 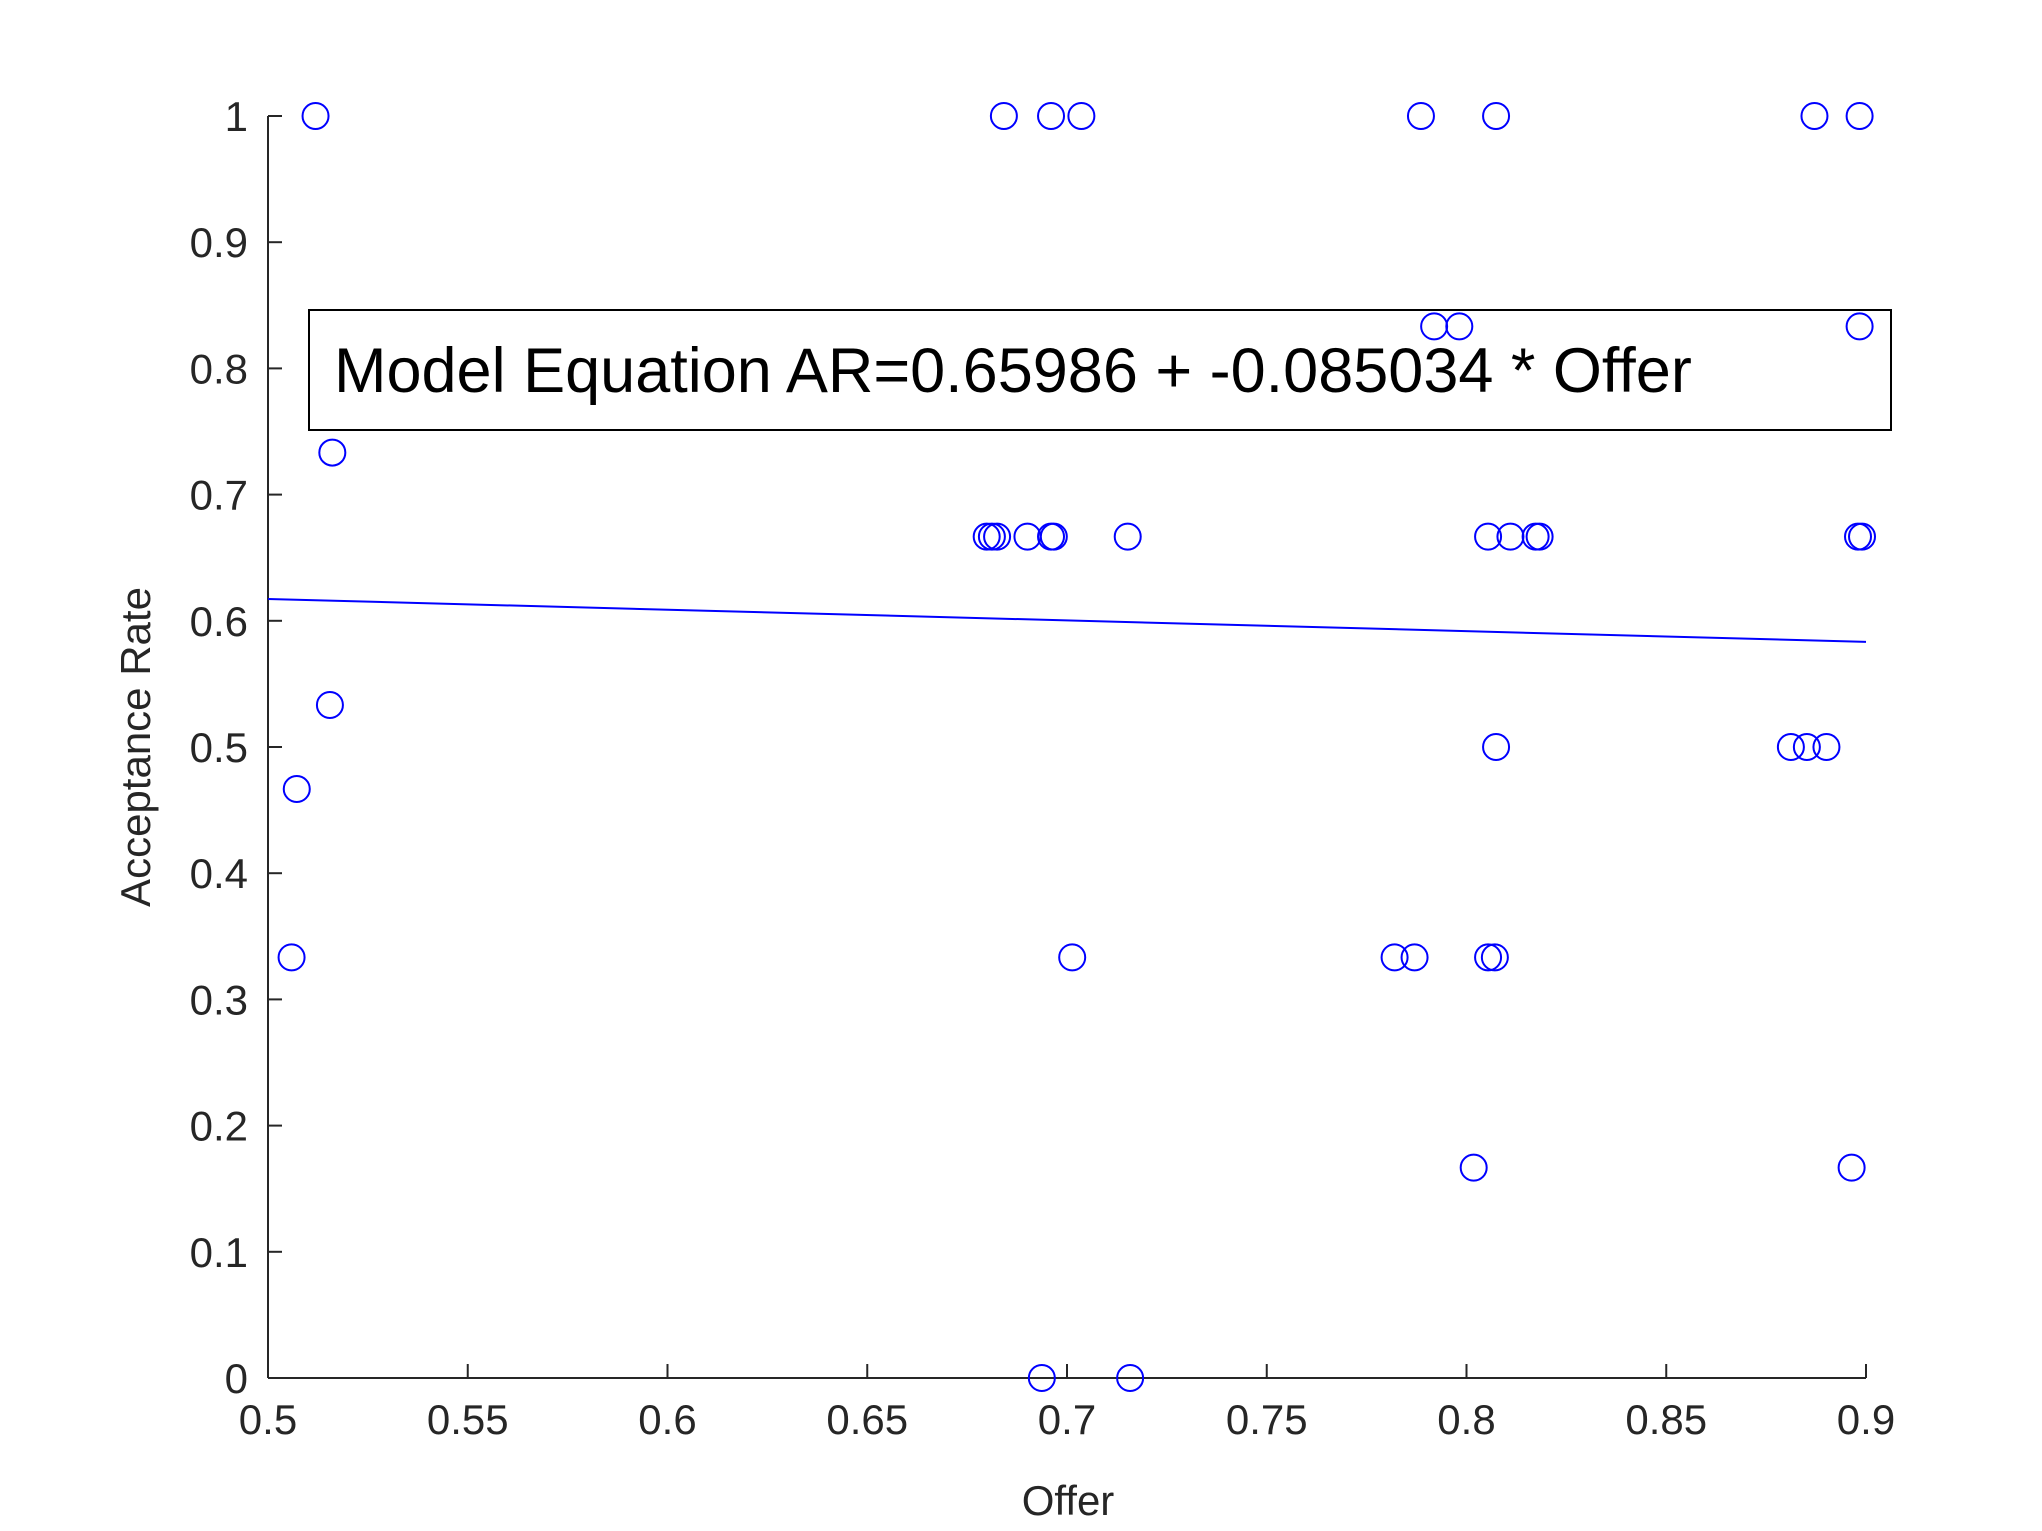 What do you see at coordinates (219, 873) in the screenshot?
I see `y-tick-label: 0.4` at bounding box center [219, 873].